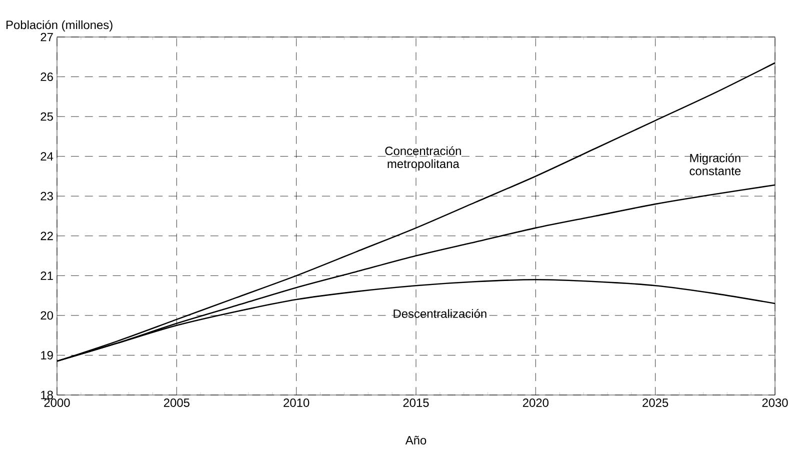  What do you see at coordinates (47, 355) in the screenshot?
I see `y-tick-label: 19` at bounding box center [47, 355].